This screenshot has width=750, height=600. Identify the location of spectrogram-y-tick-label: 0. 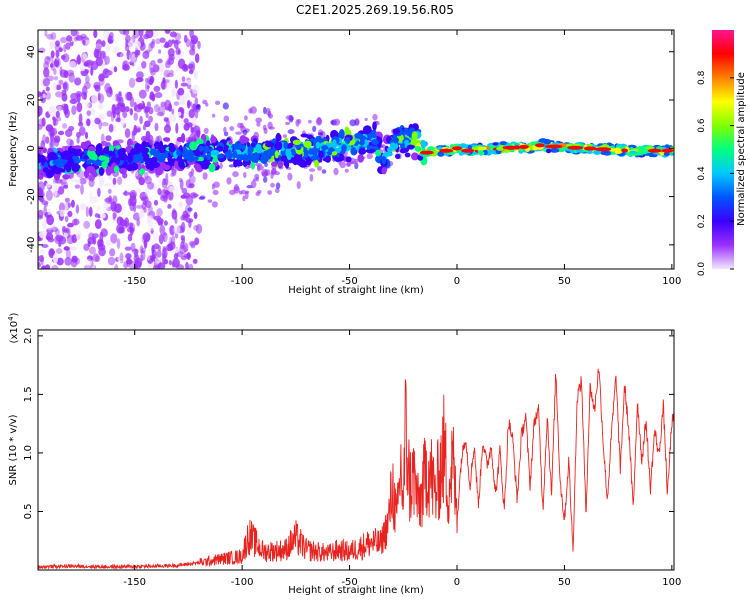
(31, 148).